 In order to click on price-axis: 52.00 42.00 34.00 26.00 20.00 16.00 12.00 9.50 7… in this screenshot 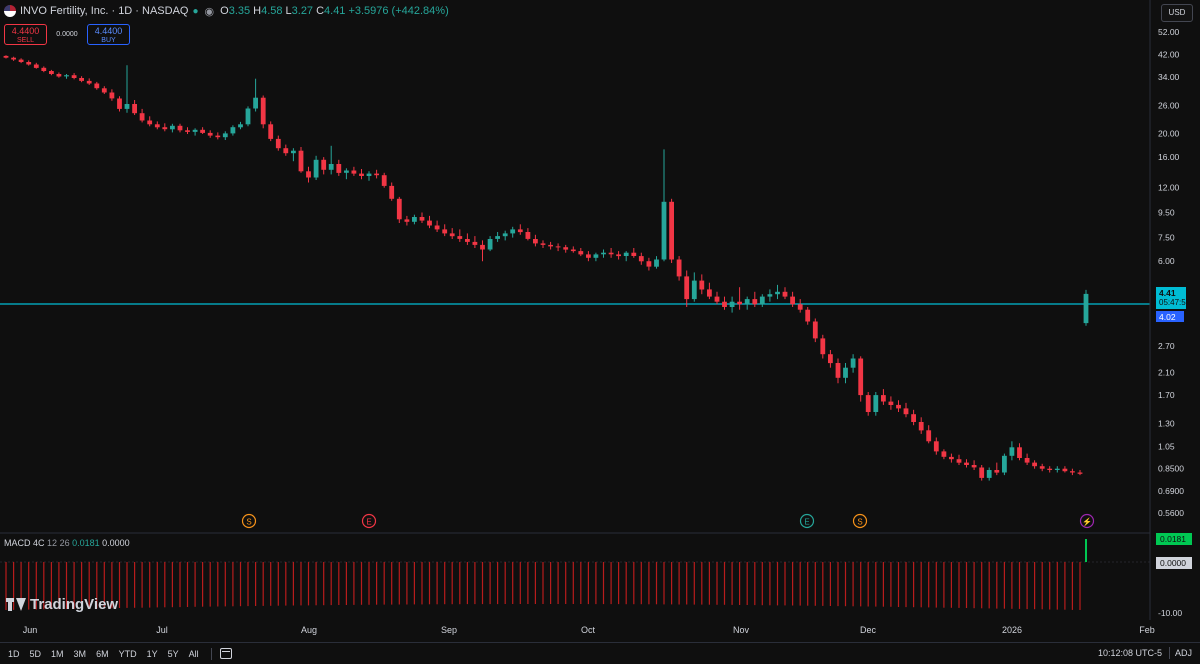, I will do `click(1171, 272)`.